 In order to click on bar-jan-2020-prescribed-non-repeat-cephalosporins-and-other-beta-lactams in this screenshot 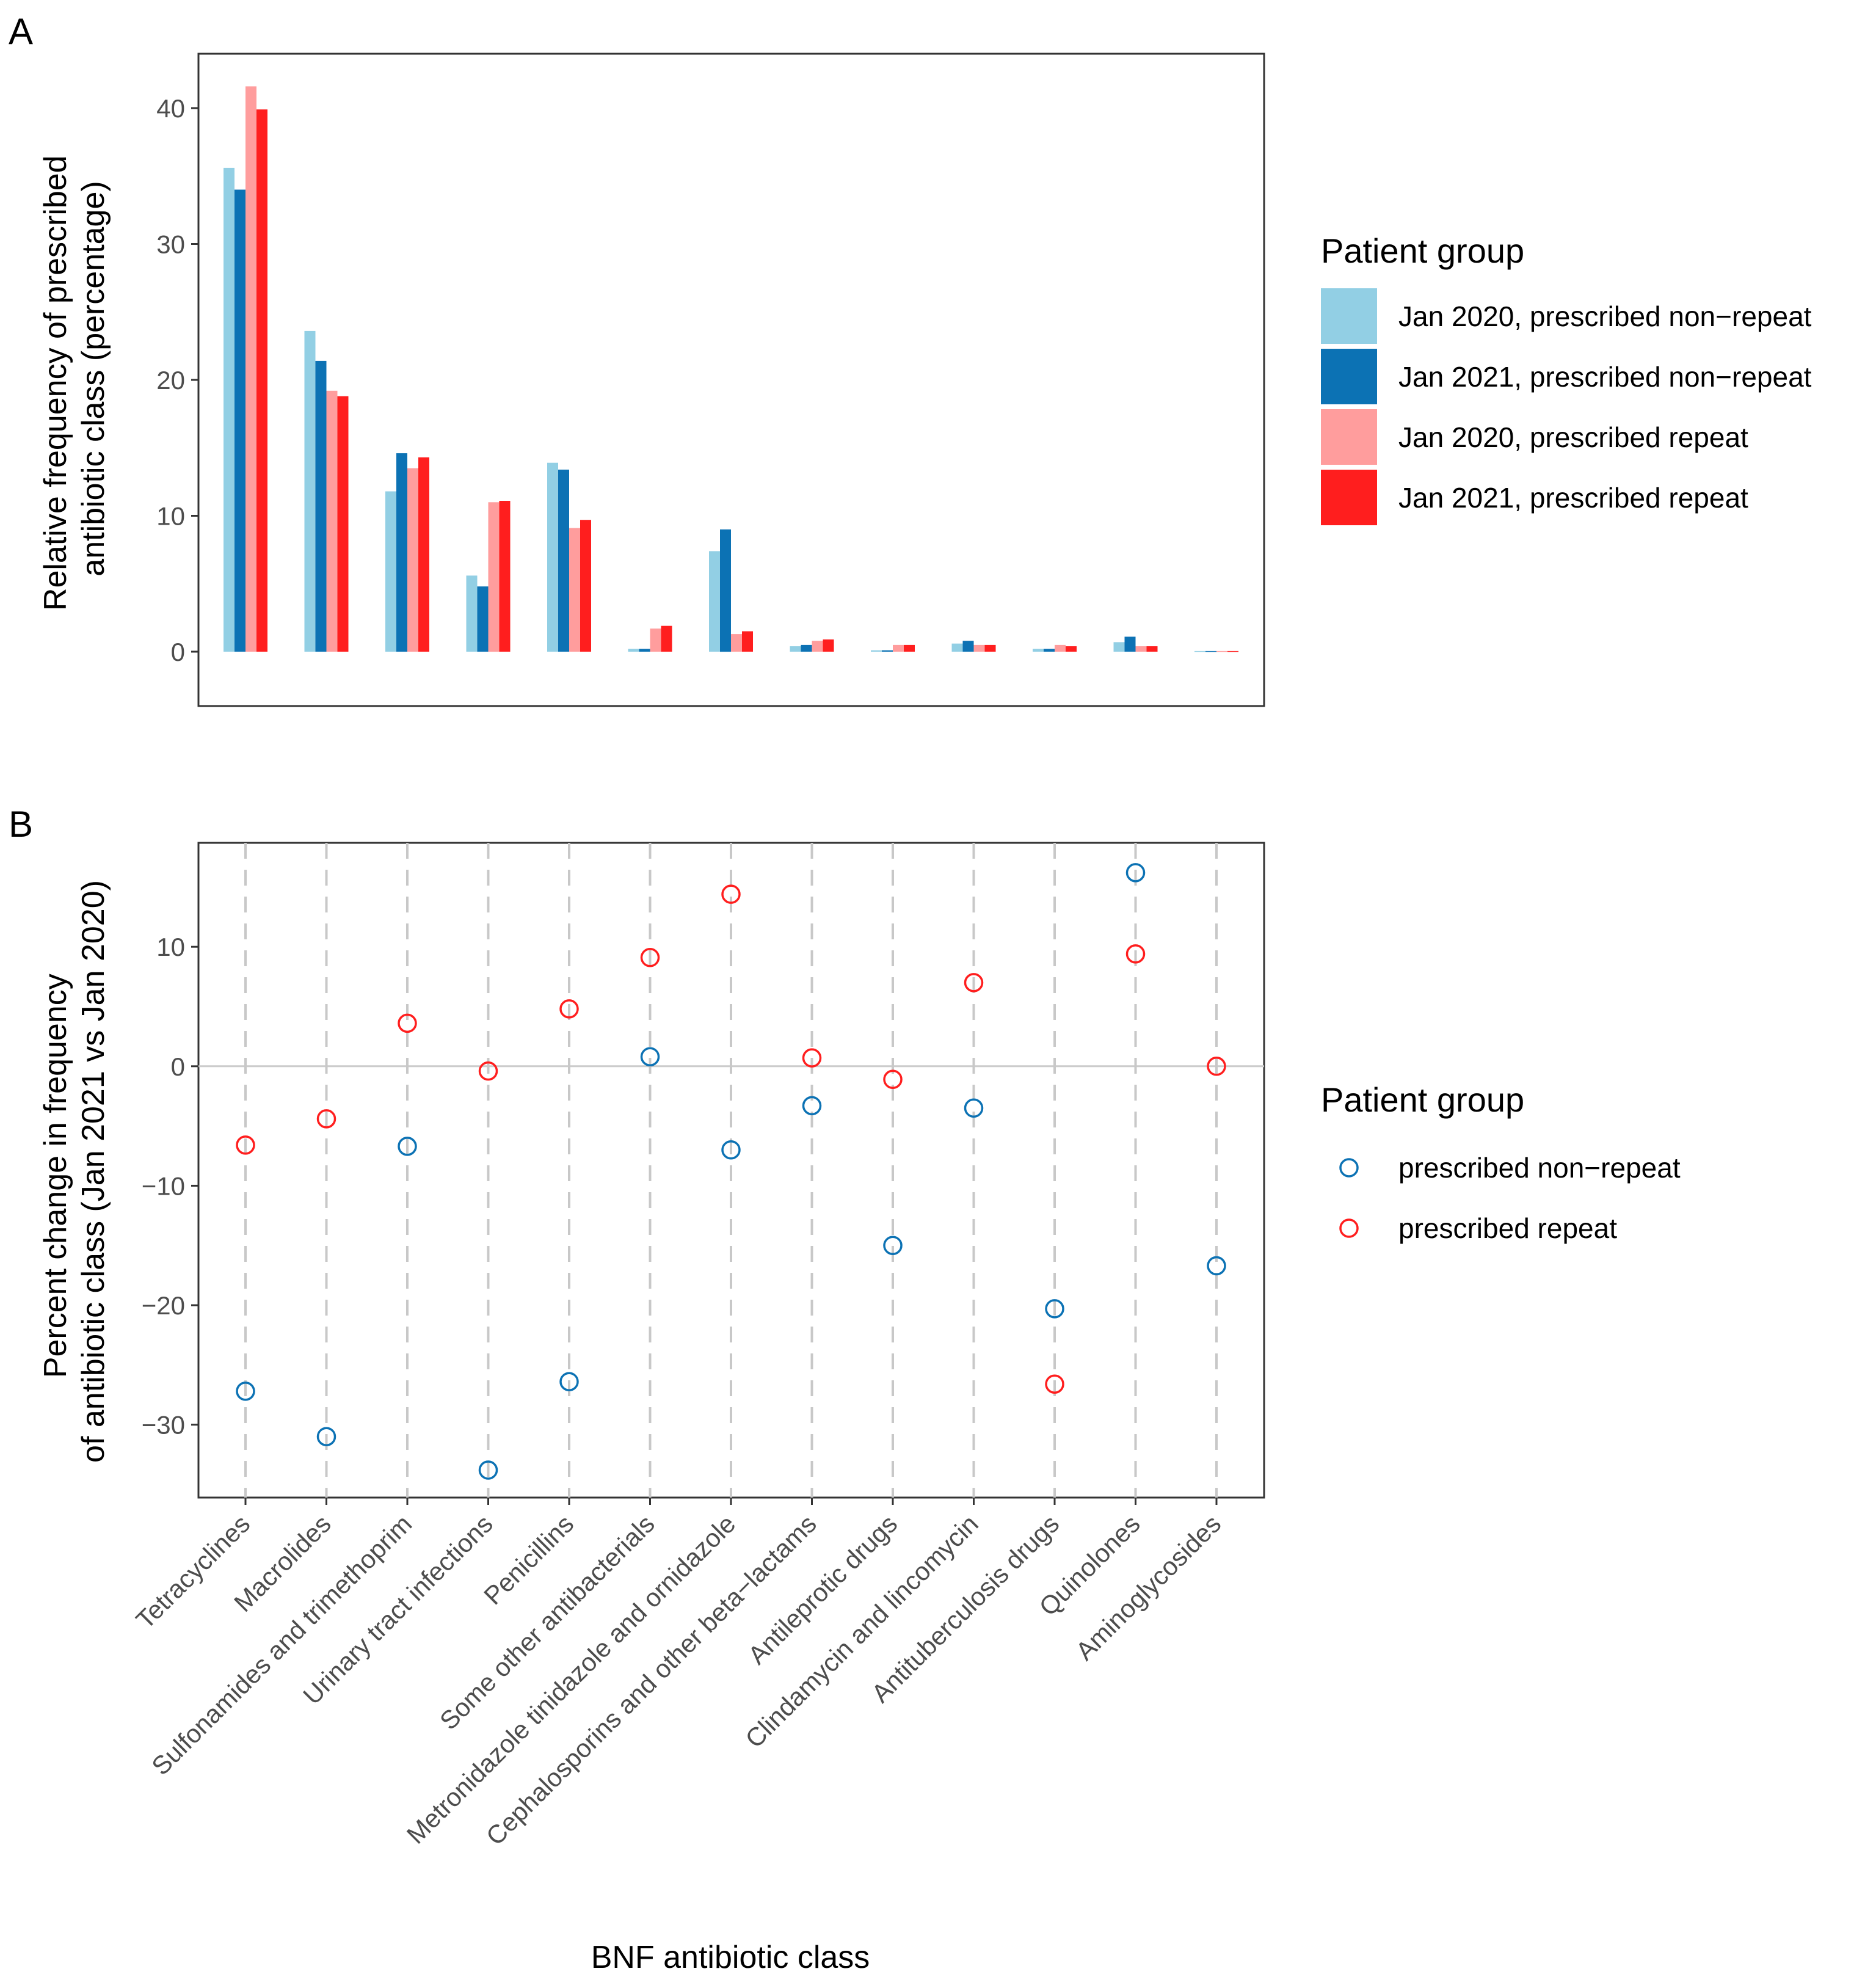, I will do `click(796, 649)`.